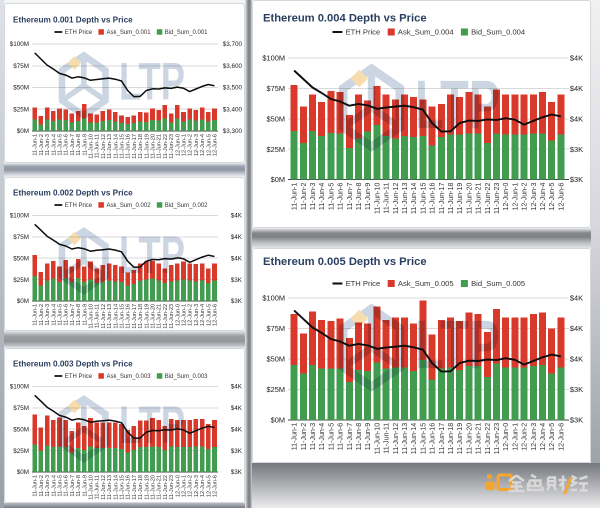  What do you see at coordinates (19, 44) in the screenshot?
I see `svg-text: $100M` at bounding box center [19, 44].